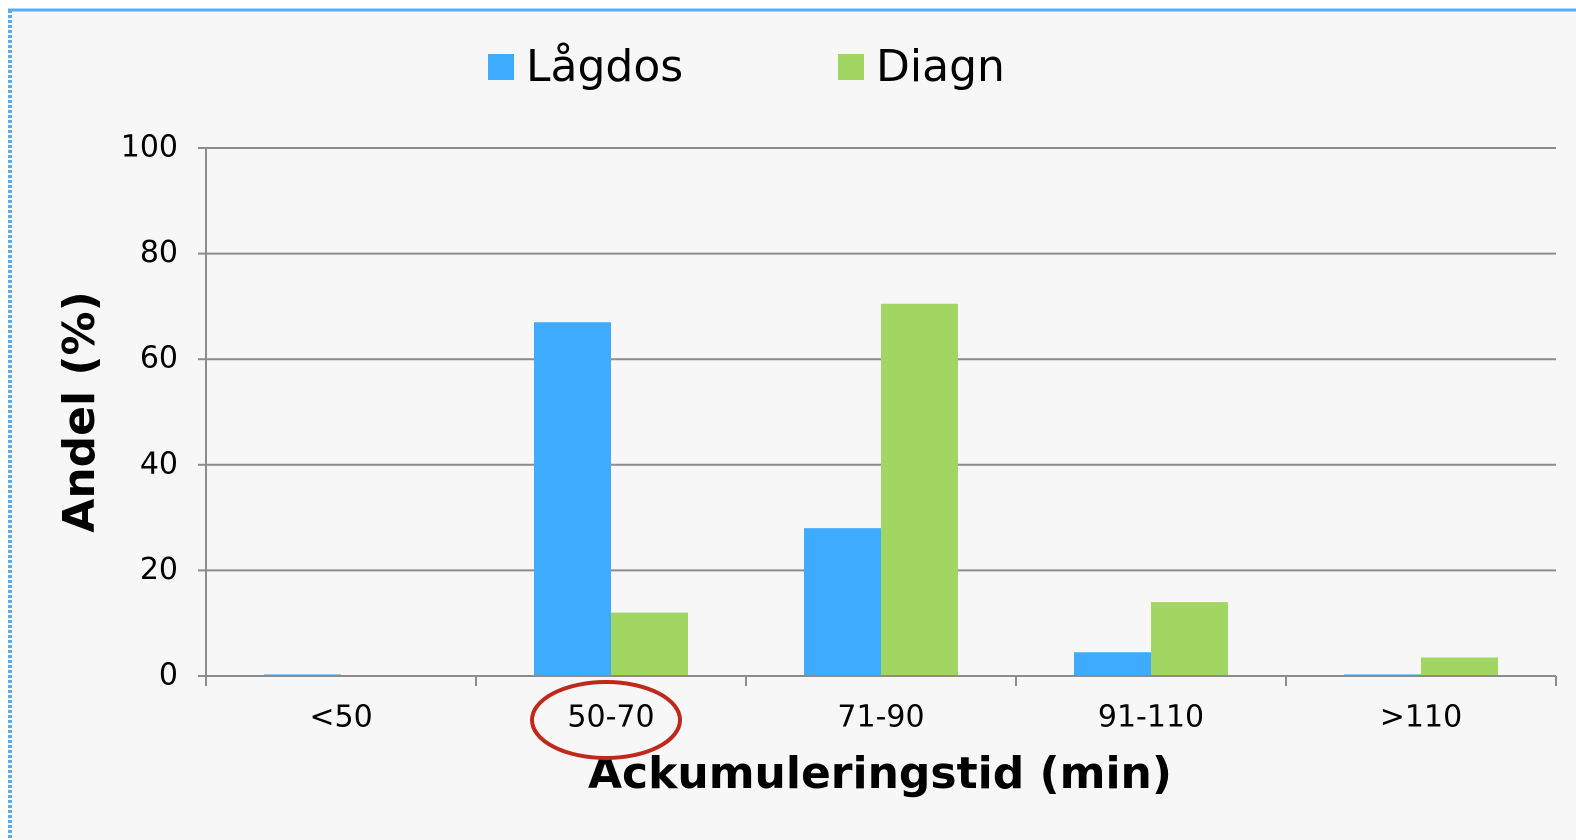  Describe the element at coordinates (880, 717) in the screenshot. I see `x-tick-label: 71-90` at that location.